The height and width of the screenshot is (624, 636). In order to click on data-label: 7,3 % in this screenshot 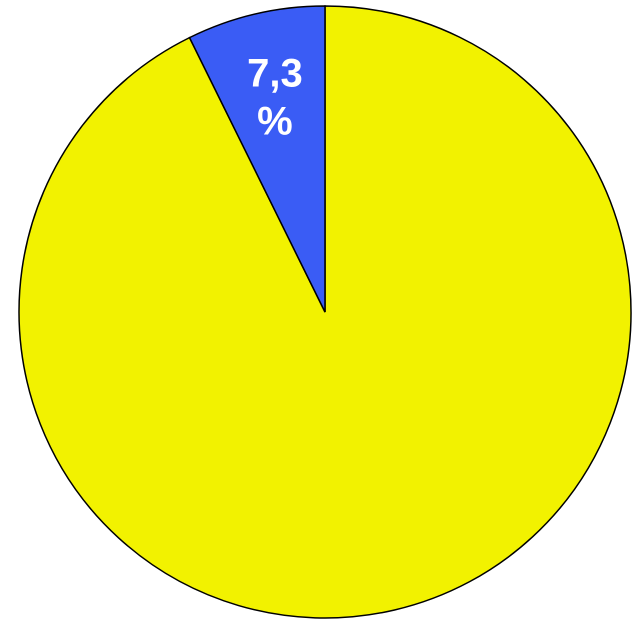, I will do `click(275, 97)`.